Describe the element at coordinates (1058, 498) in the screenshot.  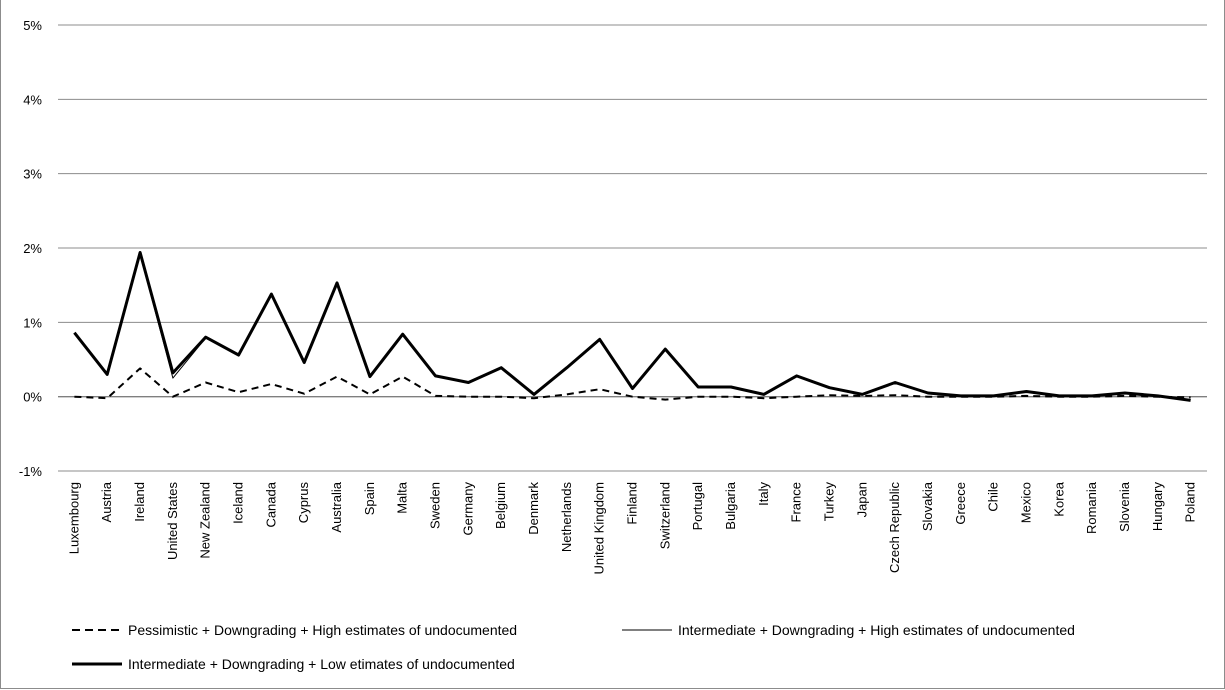
I see `x-tick-label: Korea` at that location.